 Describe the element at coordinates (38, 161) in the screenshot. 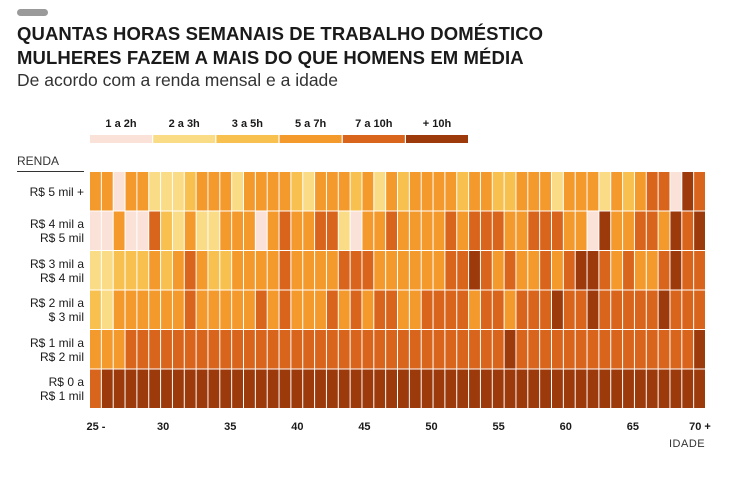

I see `y-axis-title: RENDA` at that location.